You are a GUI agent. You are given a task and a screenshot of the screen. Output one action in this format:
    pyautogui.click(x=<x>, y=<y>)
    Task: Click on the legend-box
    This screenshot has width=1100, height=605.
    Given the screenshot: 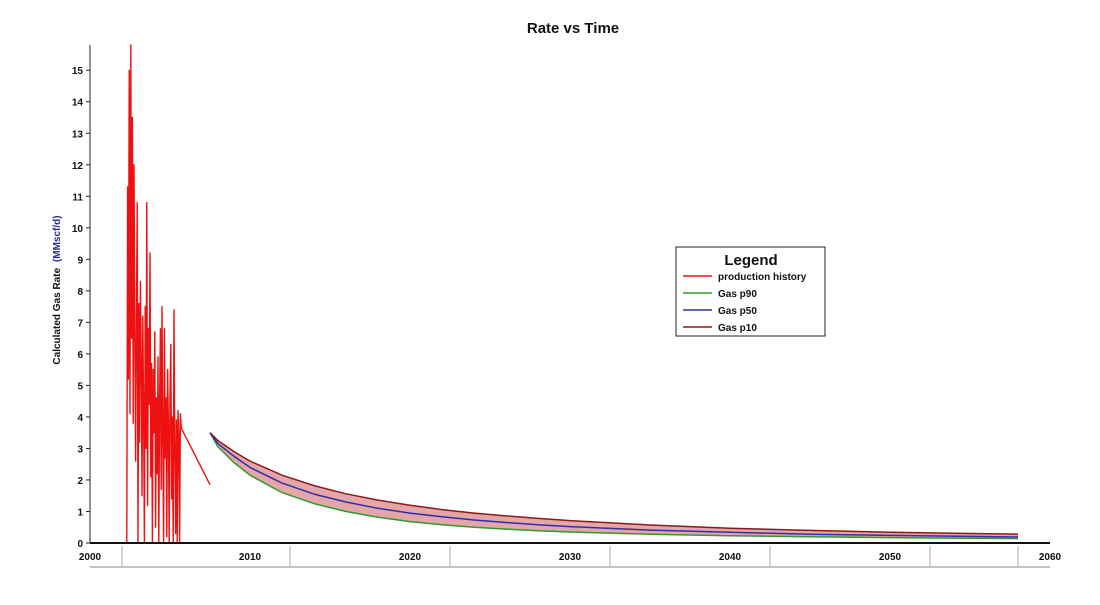 What is the action you would take?
    pyautogui.click(x=750, y=291)
    